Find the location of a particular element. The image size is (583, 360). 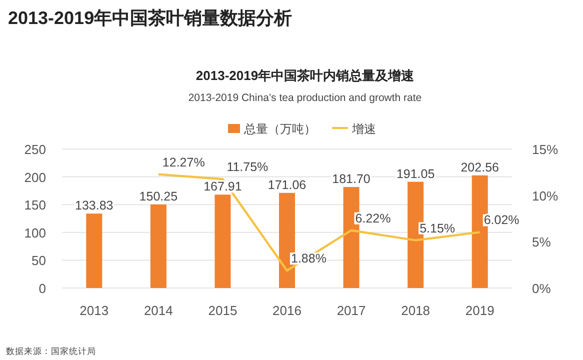

y-tick-label: 150 is located at coordinates (35, 205).